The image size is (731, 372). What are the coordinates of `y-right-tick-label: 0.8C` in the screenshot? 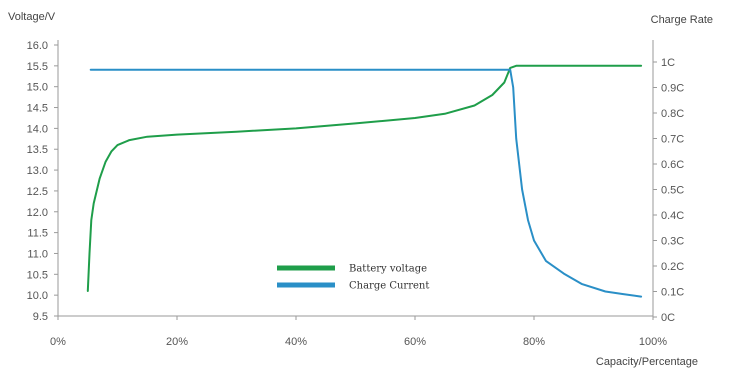 It's located at (672, 114).